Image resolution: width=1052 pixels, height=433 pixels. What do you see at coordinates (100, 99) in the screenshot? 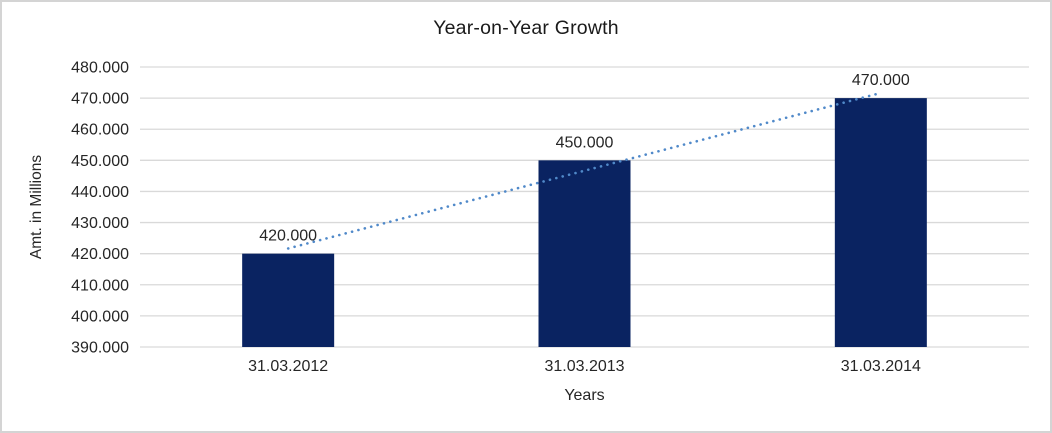
I see `y-tick-label: 470.000` at bounding box center [100, 99].